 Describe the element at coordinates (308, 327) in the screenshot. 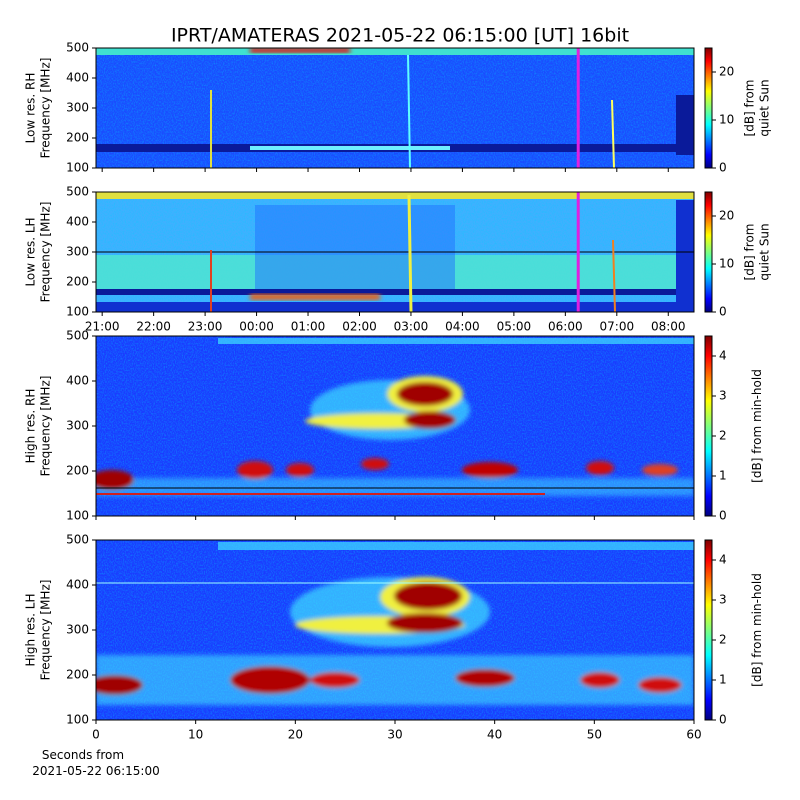

I see `x-tick-label: 01:00` at that location.